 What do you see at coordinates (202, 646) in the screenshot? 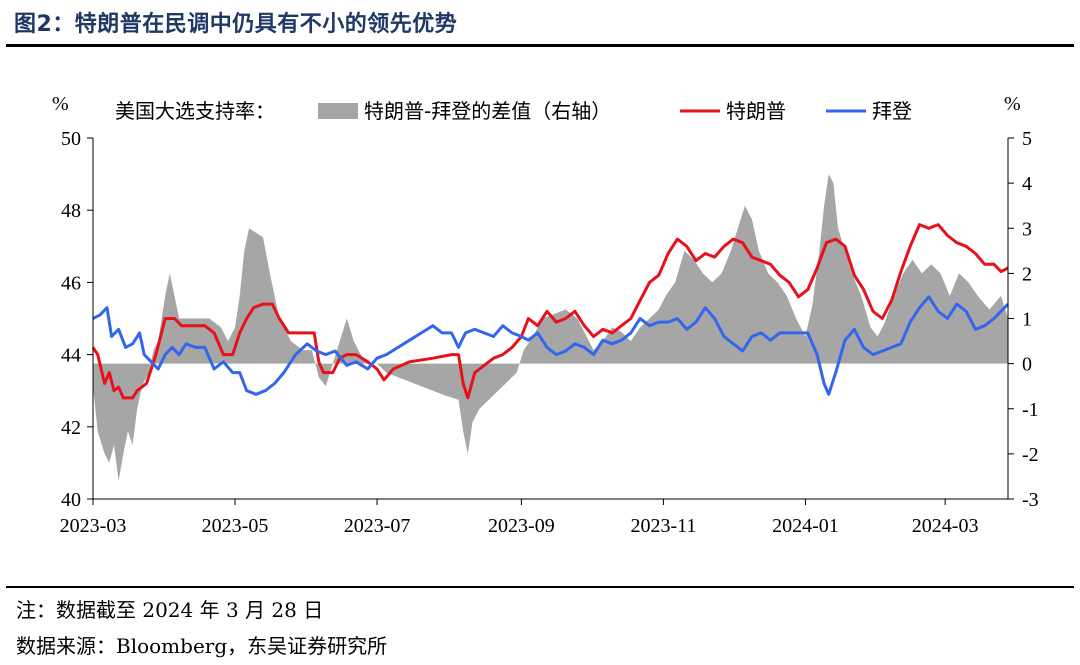
I see `data-source: 数据来源：Bloomberg，东吴证券研究所` at bounding box center [202, 646].